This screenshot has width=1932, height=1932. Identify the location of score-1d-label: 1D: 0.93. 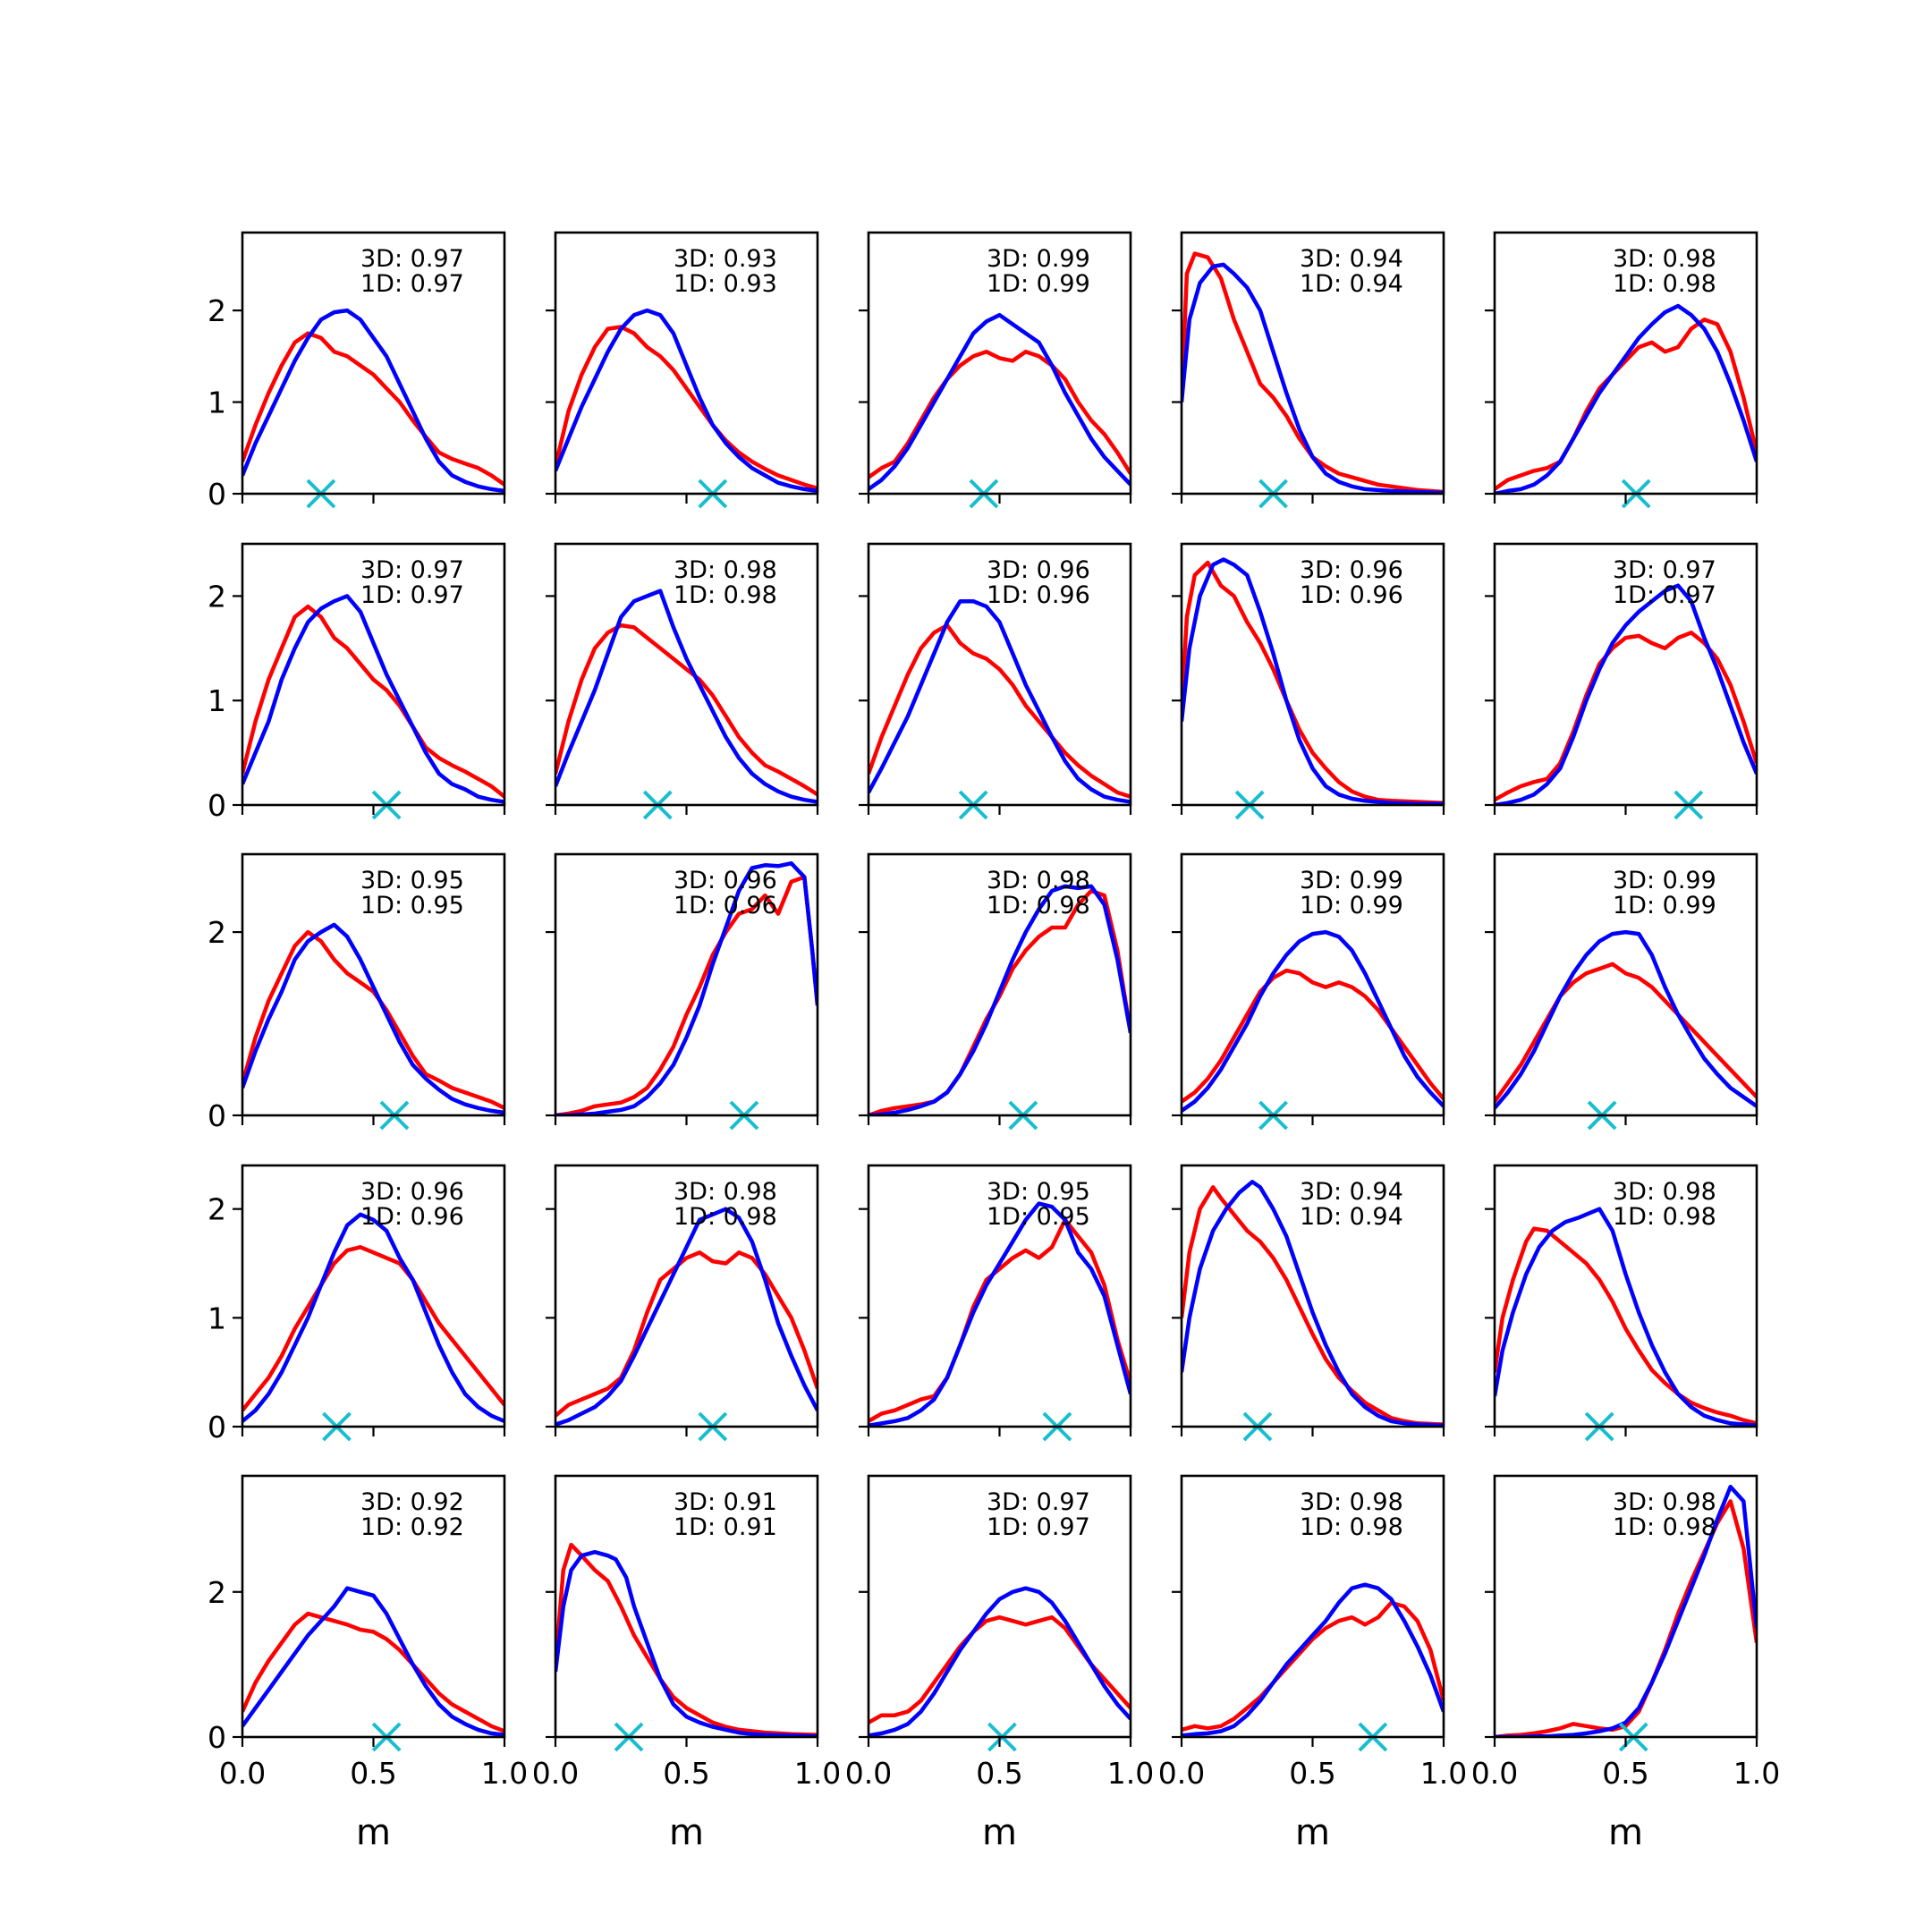
(725, 284).